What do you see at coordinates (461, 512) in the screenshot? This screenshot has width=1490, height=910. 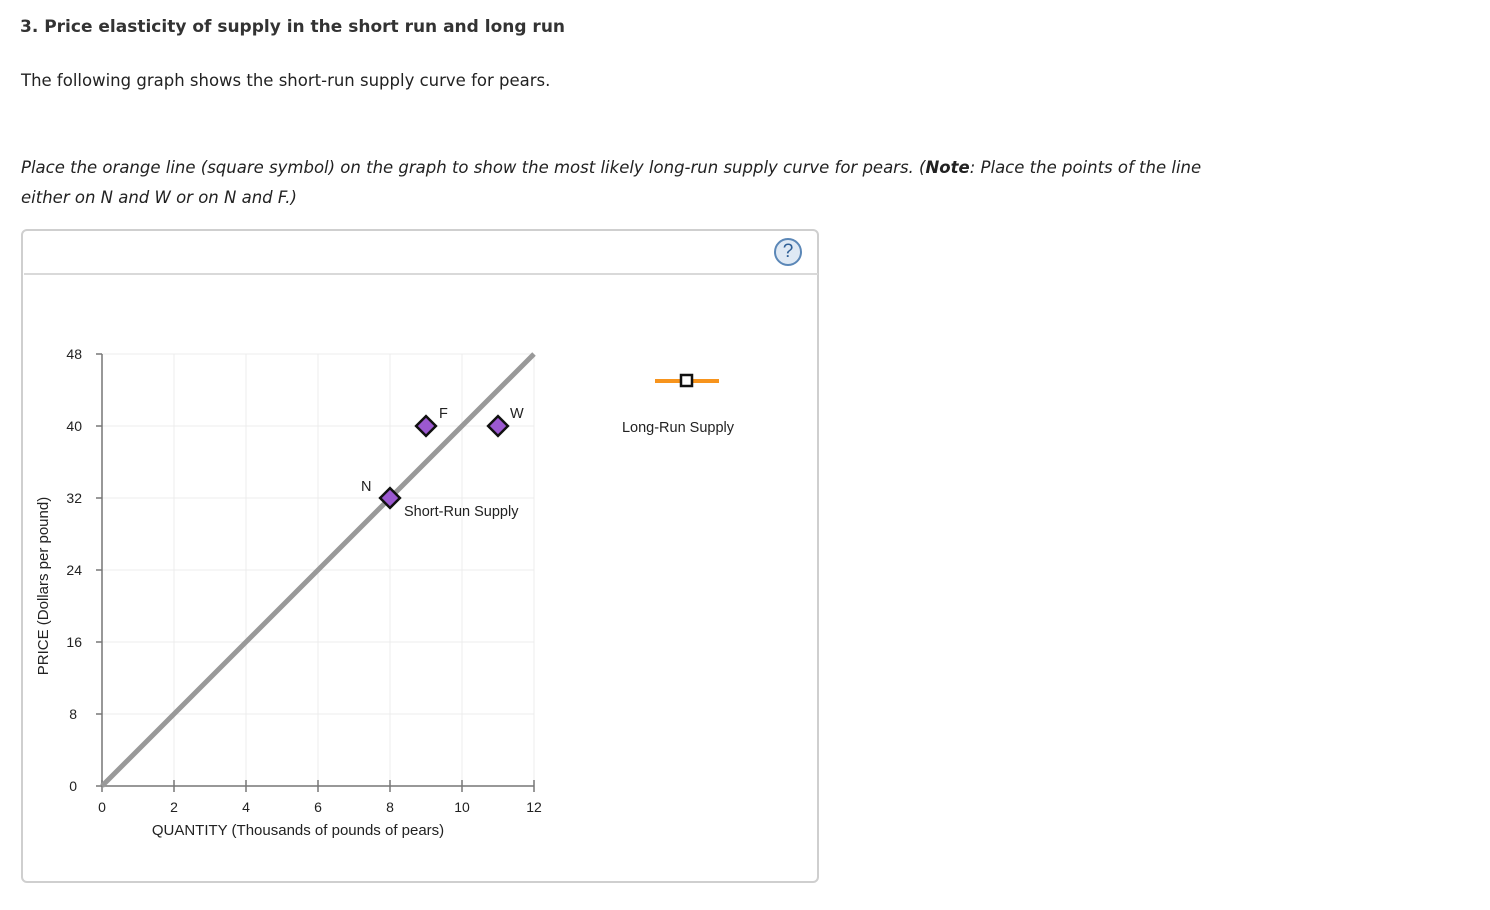 I see `short-run-supply-label: Short-Run Supply` at bounding box center [461, 512].